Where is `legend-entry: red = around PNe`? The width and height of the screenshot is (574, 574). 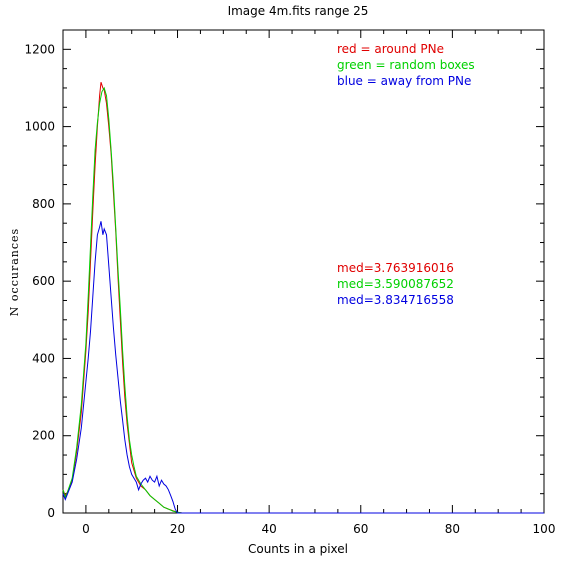
legend-entry: red = around PNe is located at coordinates (390, 49).